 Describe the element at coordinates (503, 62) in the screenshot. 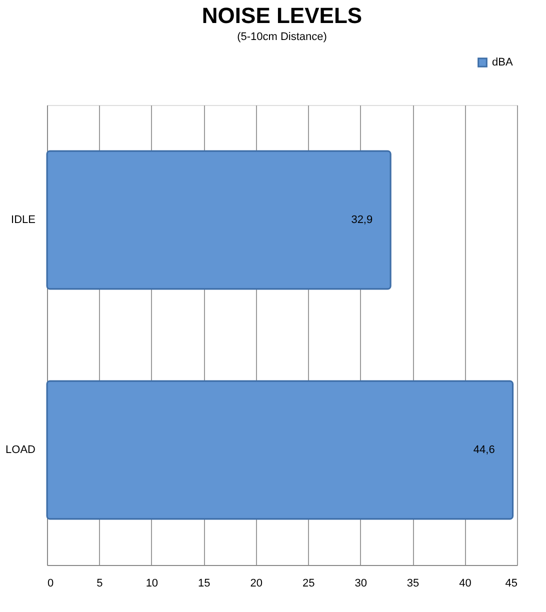

I see `legend-label: dBA` at that location.